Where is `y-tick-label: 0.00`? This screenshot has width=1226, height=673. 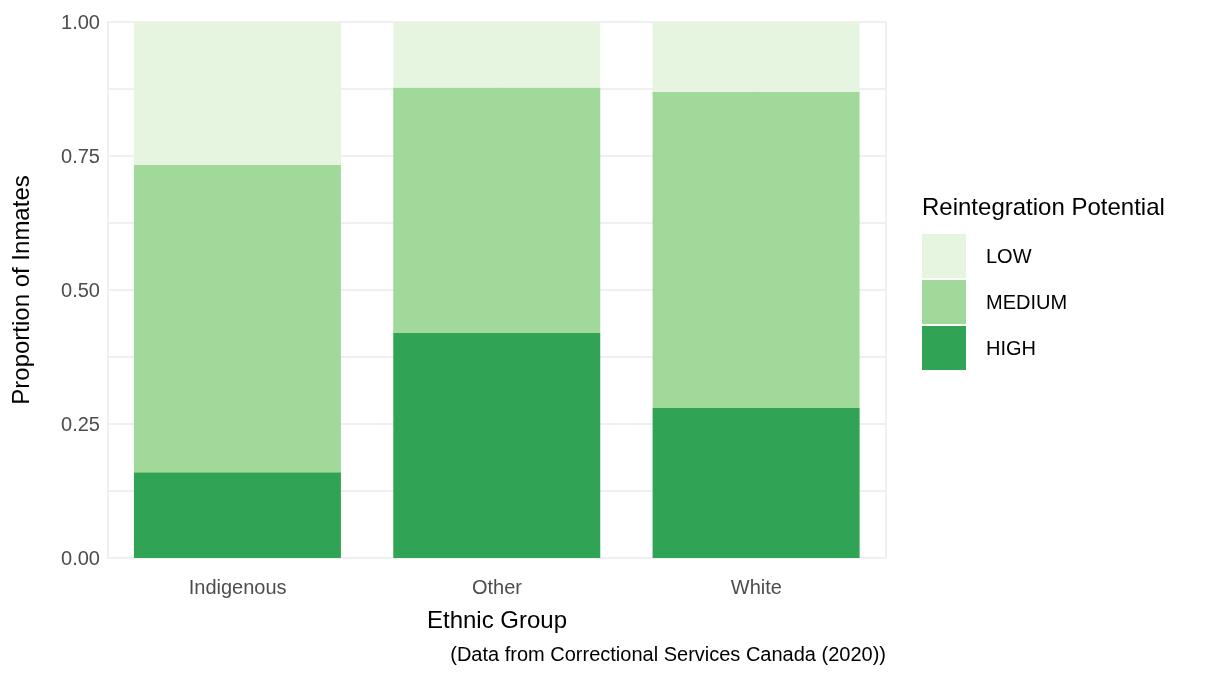 y-tick-label: 0.00 is located at coordinates (80, 558).